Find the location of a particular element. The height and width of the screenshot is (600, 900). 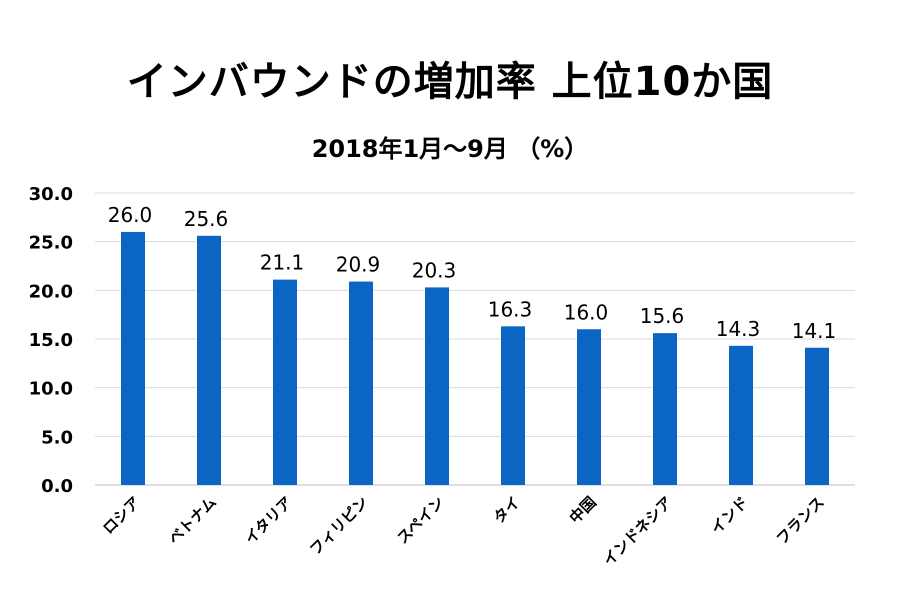

x-tick-label: イタリア is located at coordinates (268, 520).